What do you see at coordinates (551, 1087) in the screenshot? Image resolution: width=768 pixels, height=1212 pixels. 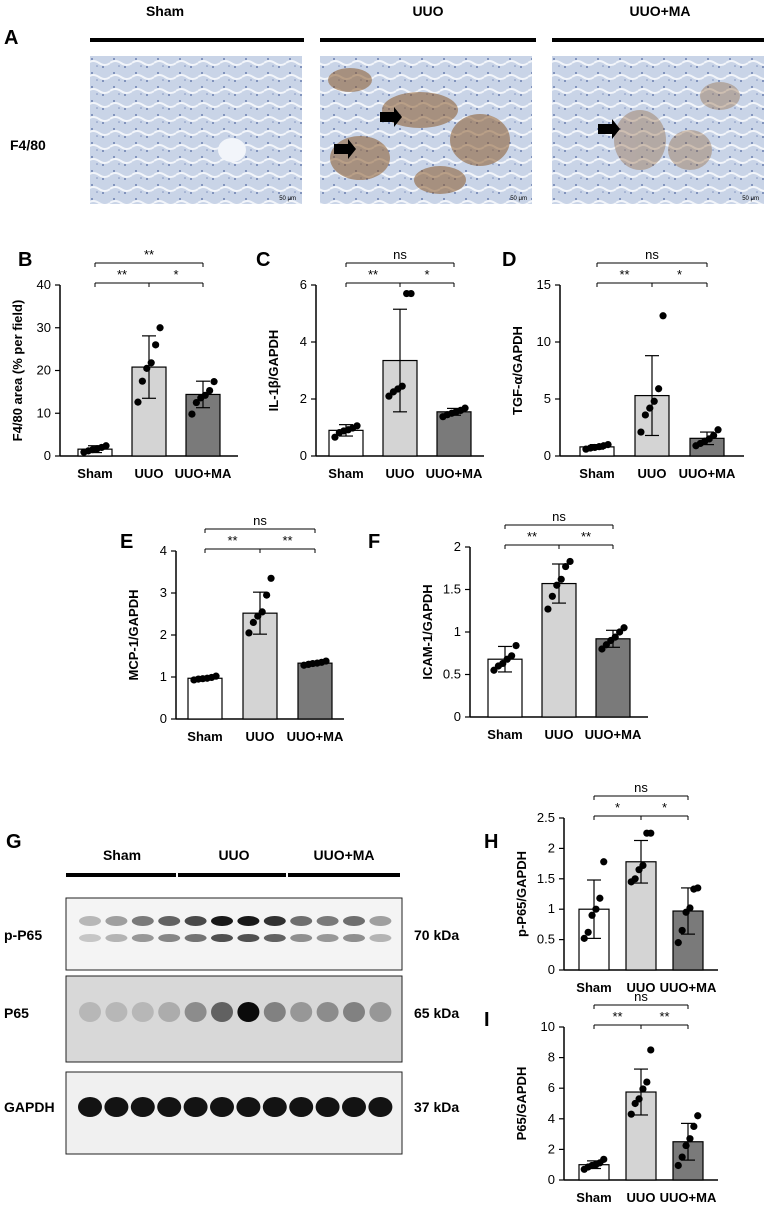 I see `y-tick-label: 6` at bounding box center [551, 1087].